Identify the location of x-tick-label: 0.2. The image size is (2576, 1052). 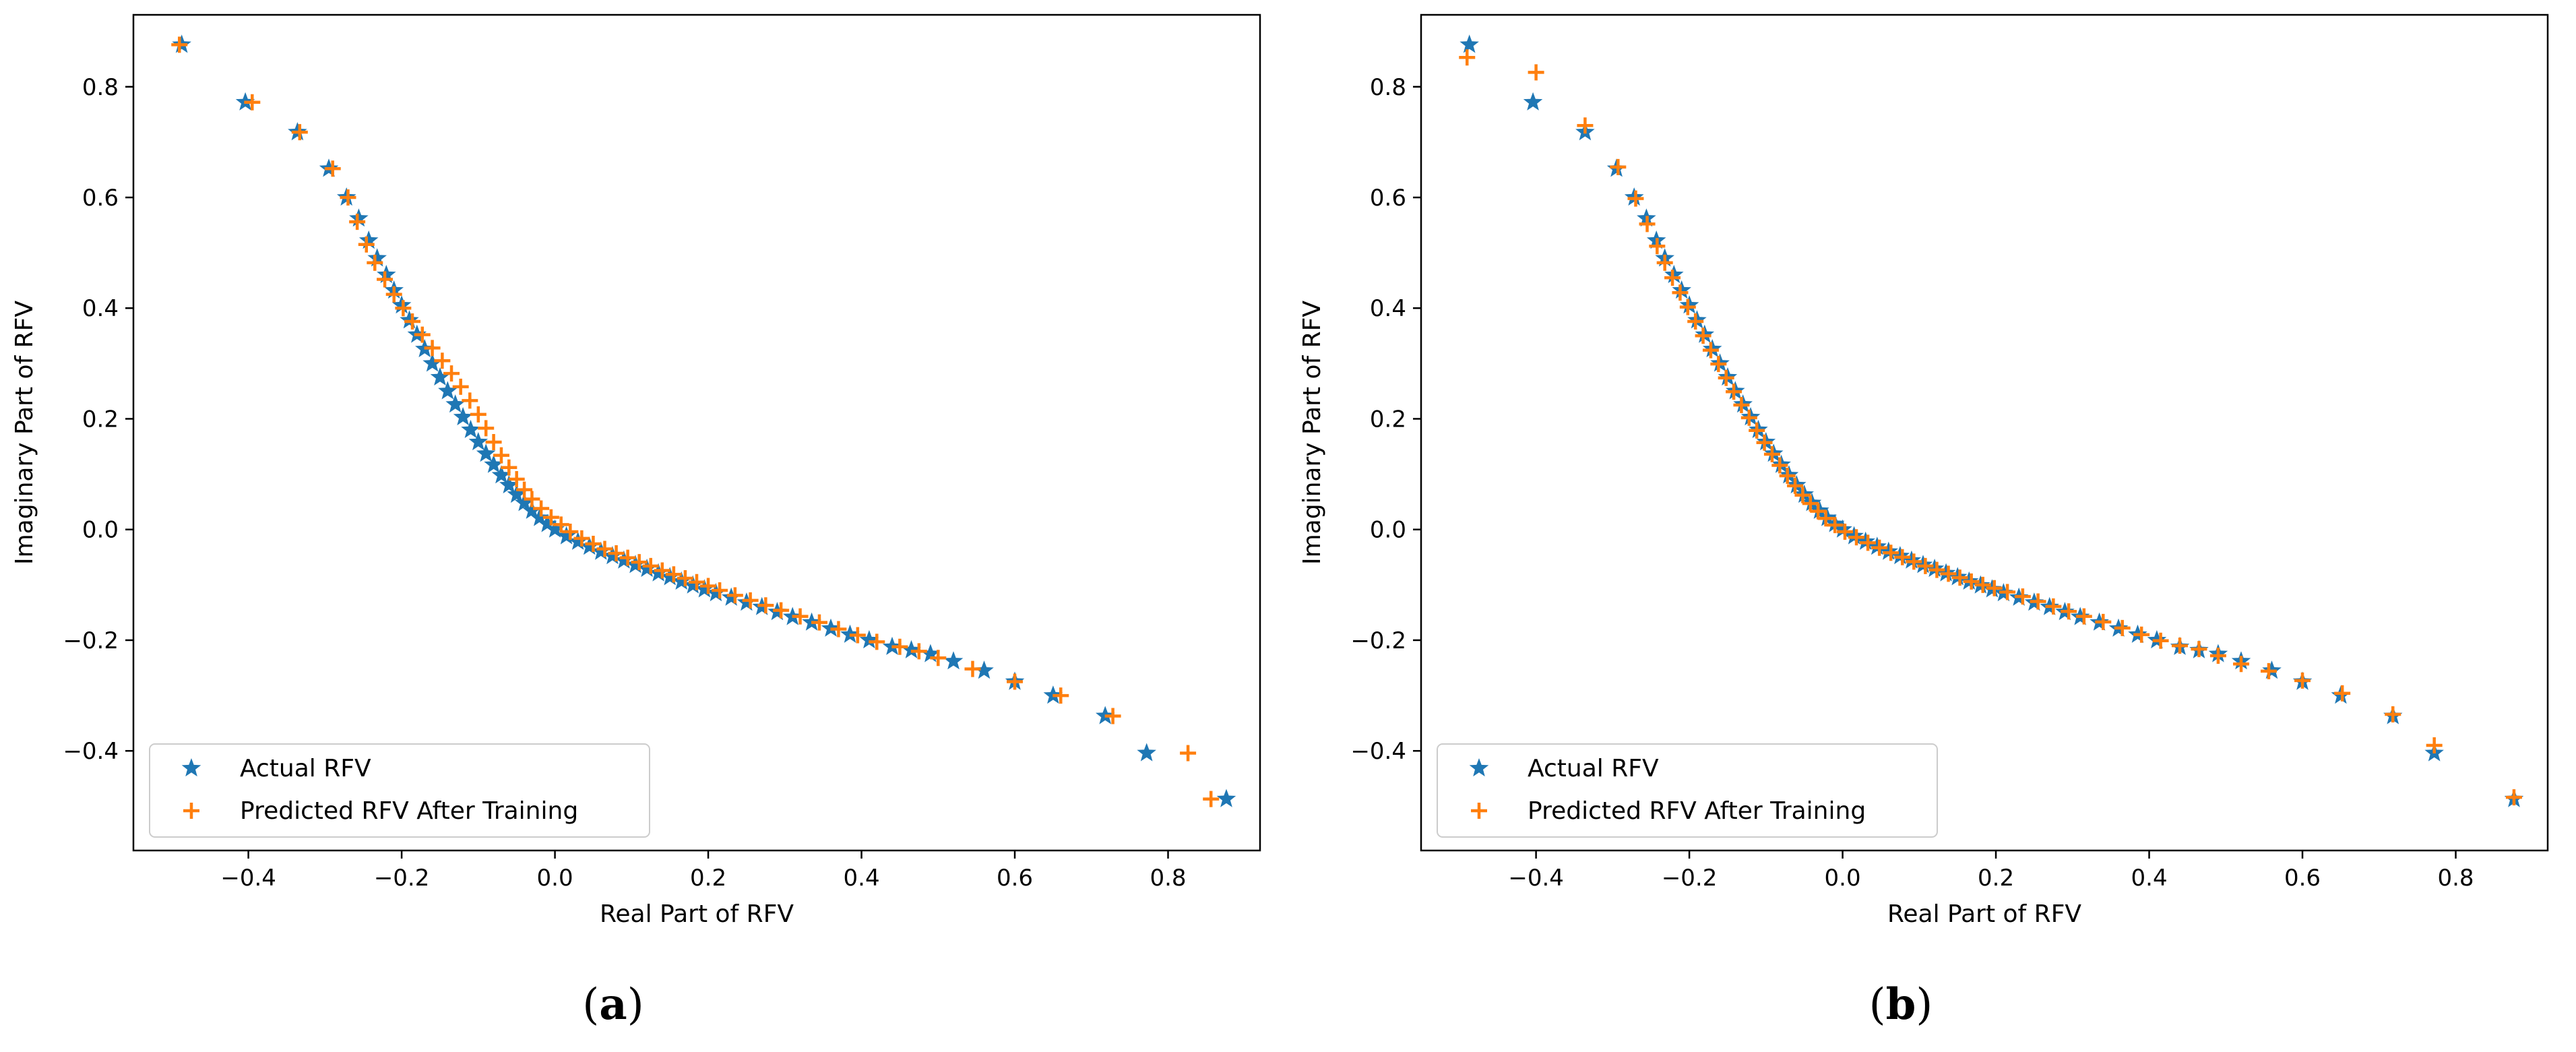
(1996, 878).